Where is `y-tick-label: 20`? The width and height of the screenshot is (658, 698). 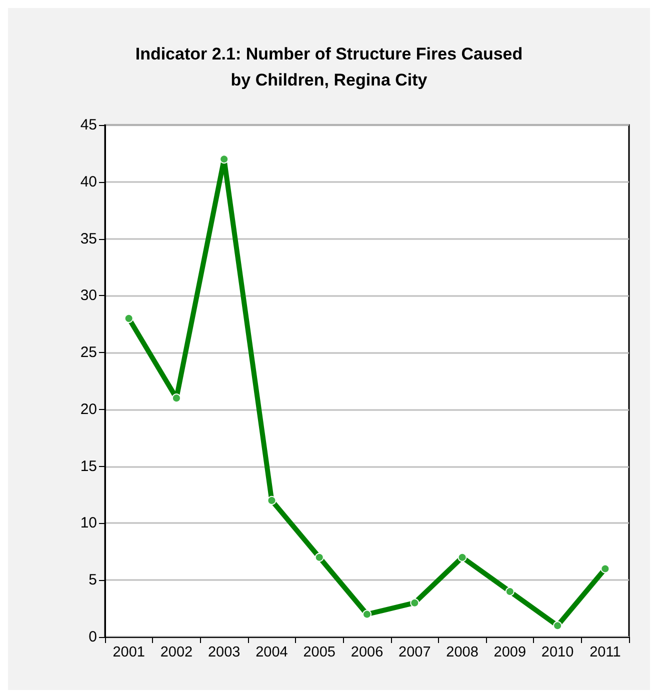 y-tick-label: 20 is located at coordinates (88, 409).